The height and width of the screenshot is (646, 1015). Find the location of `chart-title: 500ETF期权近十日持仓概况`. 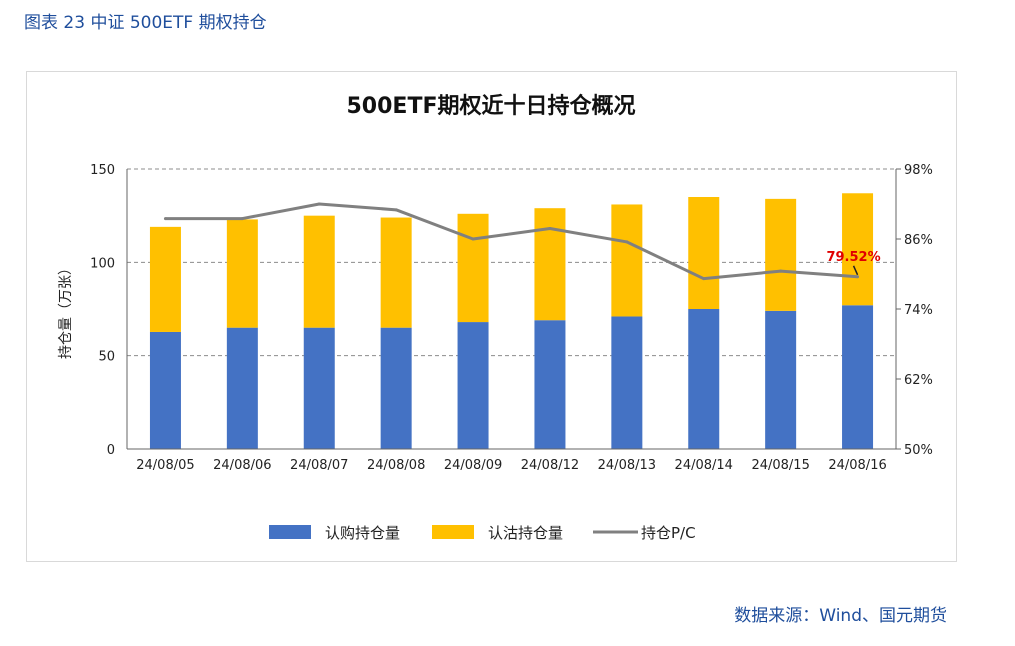

chart-title: 500ETF期权近十日持仓概况 is located at coordinates (491, 106).